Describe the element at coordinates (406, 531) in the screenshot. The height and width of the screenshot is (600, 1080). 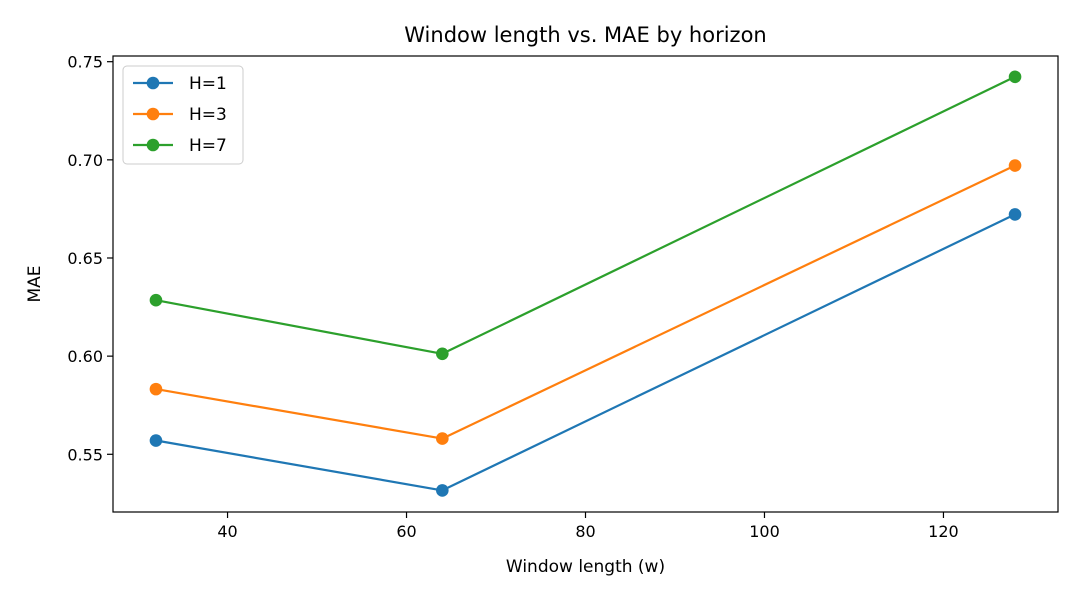
I see `x-tick-label: 60` at that location.